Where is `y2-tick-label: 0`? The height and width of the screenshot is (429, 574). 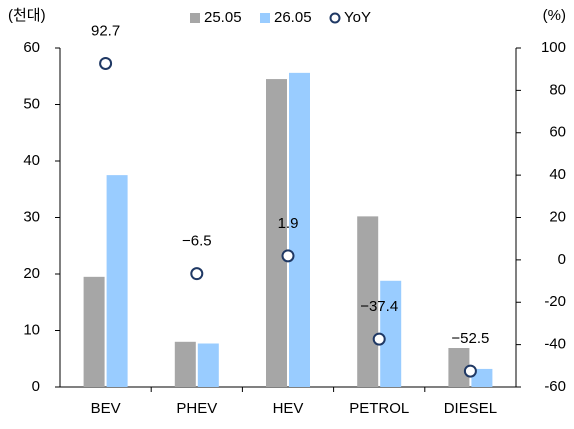
y2-tick-label: 0 is located at coordinates (562, 259).